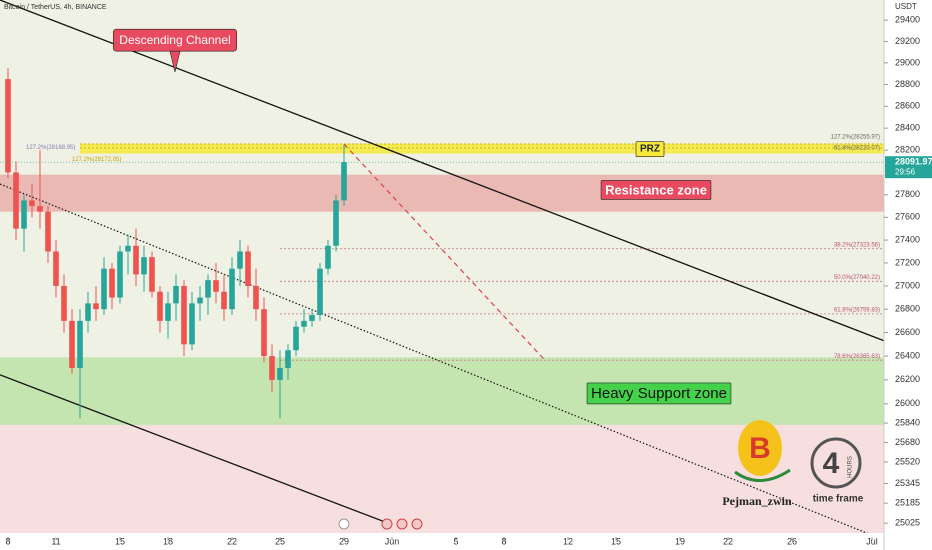 This screenshot has width=932, height=550. What do you see at coordinates (907, 442) in the screenshot?
I see `y-tick-label: 25680` at bounding box center [907, 442].